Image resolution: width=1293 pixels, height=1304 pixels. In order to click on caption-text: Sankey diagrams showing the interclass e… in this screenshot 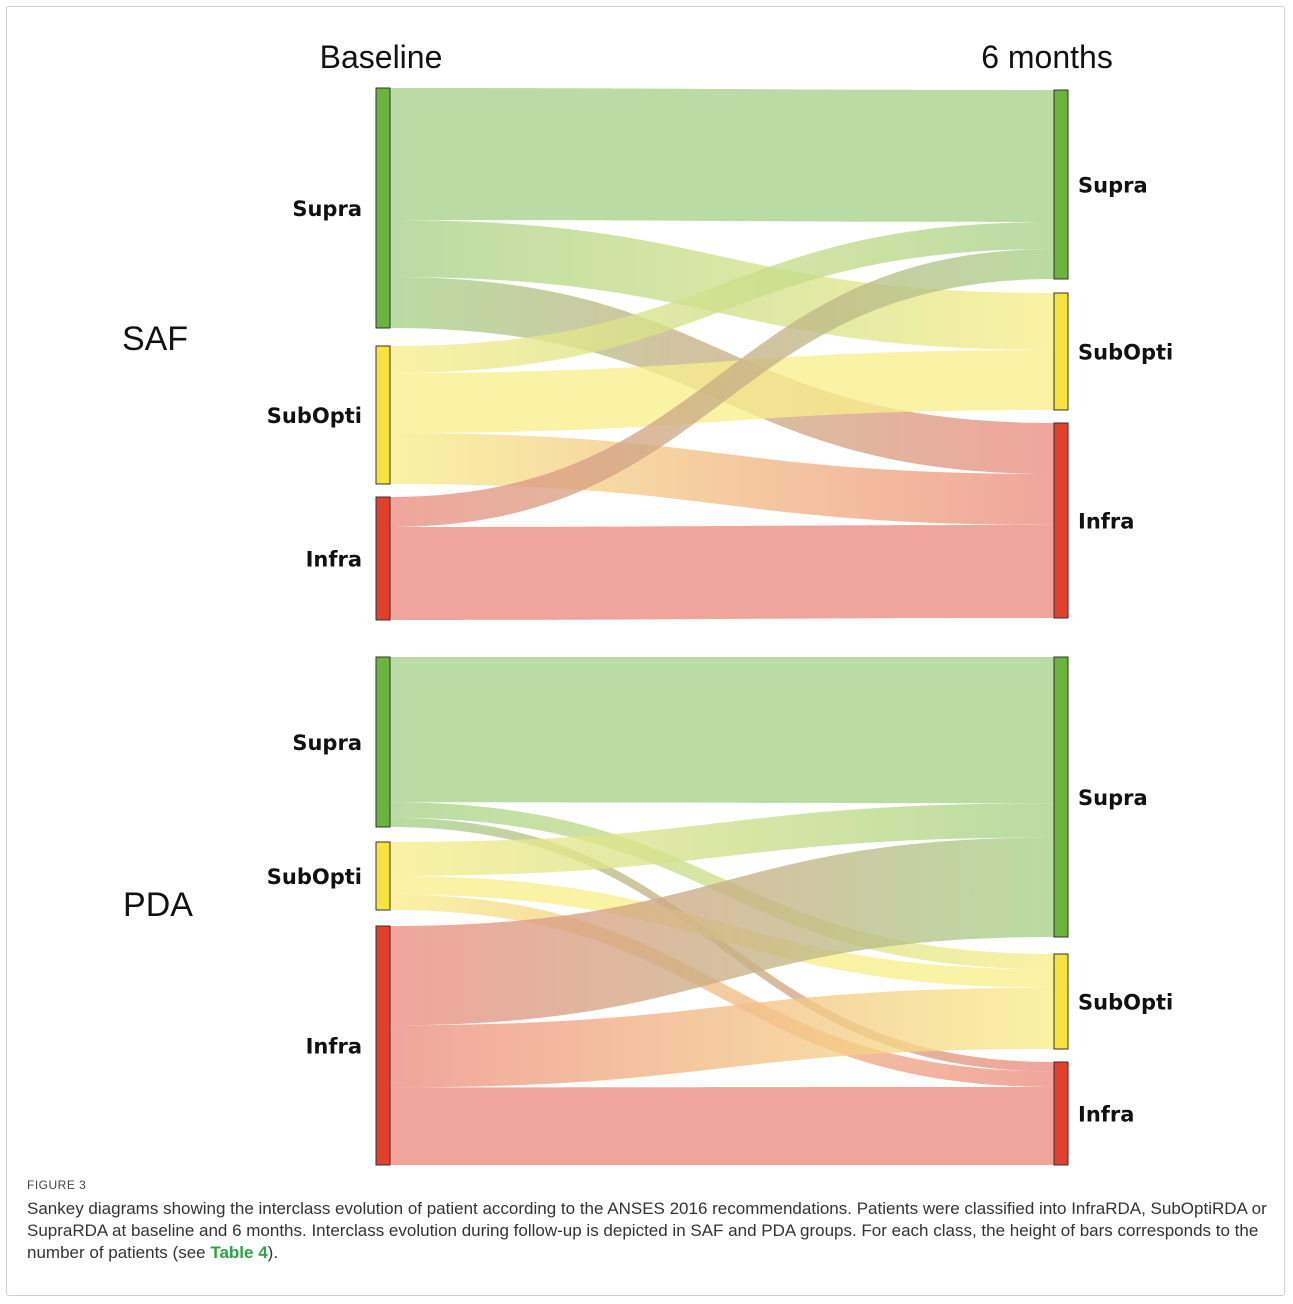, I will do `click(647, 1231)`.